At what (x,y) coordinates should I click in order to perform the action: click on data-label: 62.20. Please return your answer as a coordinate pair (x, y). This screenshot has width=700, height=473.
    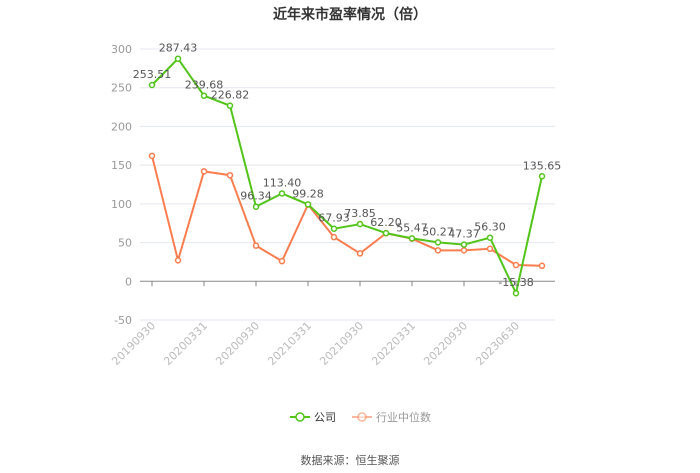
    Looking at the image, I should click on (386, 222).